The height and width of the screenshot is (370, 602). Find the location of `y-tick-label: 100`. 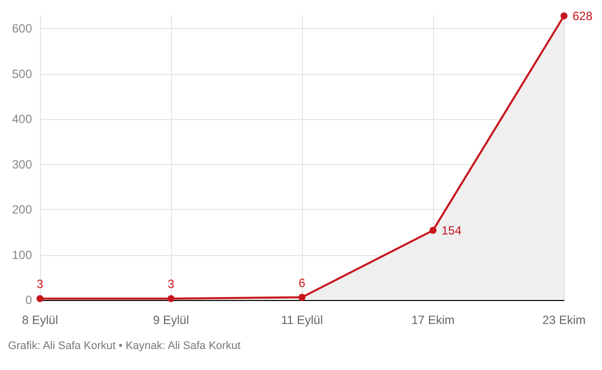

y-tick-label: 100 is located at coordinates (22, 255).